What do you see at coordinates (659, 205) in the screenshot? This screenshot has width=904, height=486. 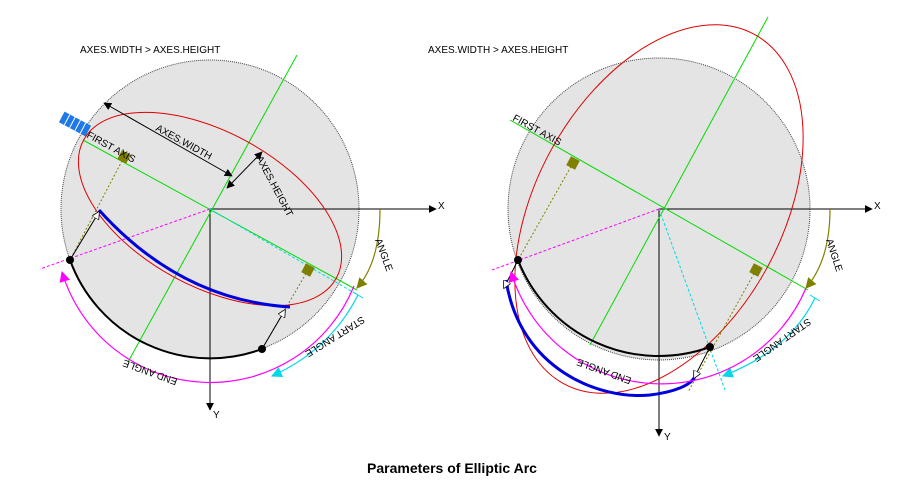 I see `right-first-axis-line` at bounding box center [659, 205].